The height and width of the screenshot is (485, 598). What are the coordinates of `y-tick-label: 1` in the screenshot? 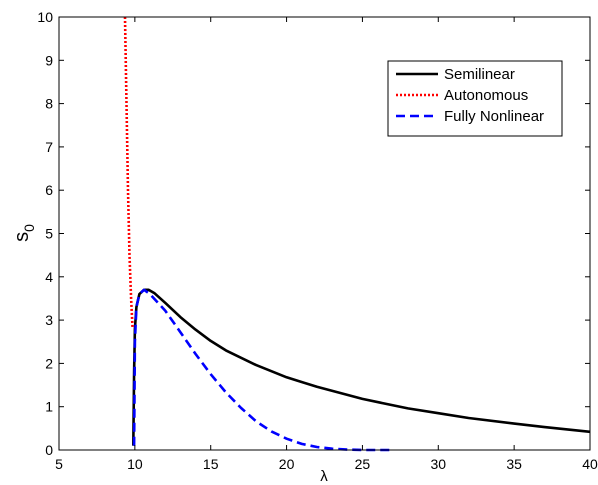 It's located at (49, 407).